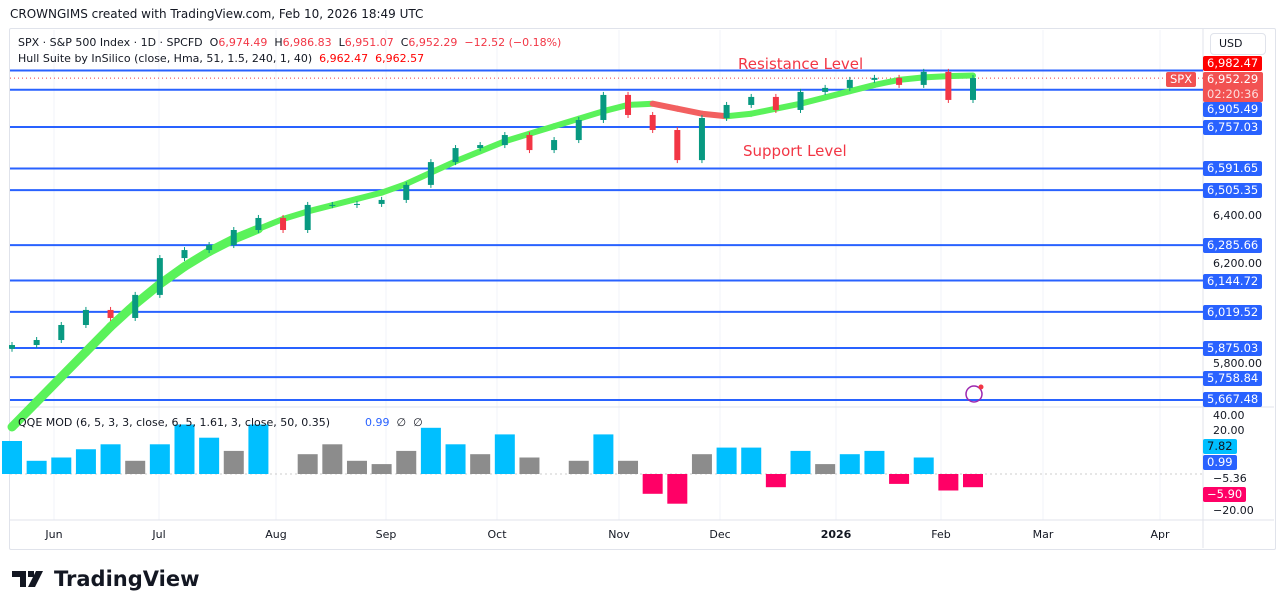 The width and height of the screenshot is (1281, 609). Describe the element at coordinates (1233, 510) in the screenshot. I see `qqe-axis-label: −20.00` at that location.